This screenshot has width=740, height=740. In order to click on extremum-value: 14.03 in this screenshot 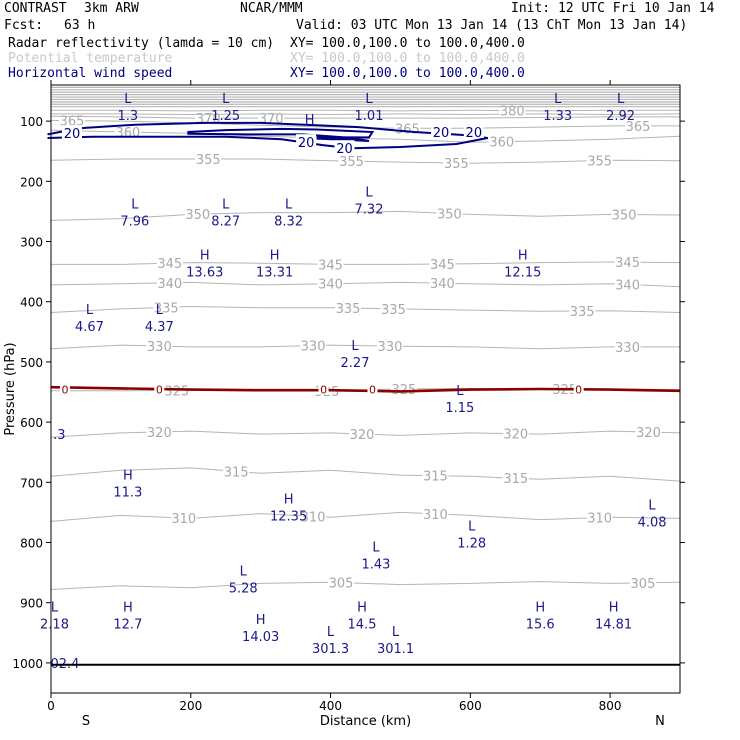, I will do `click(260, 637)`.